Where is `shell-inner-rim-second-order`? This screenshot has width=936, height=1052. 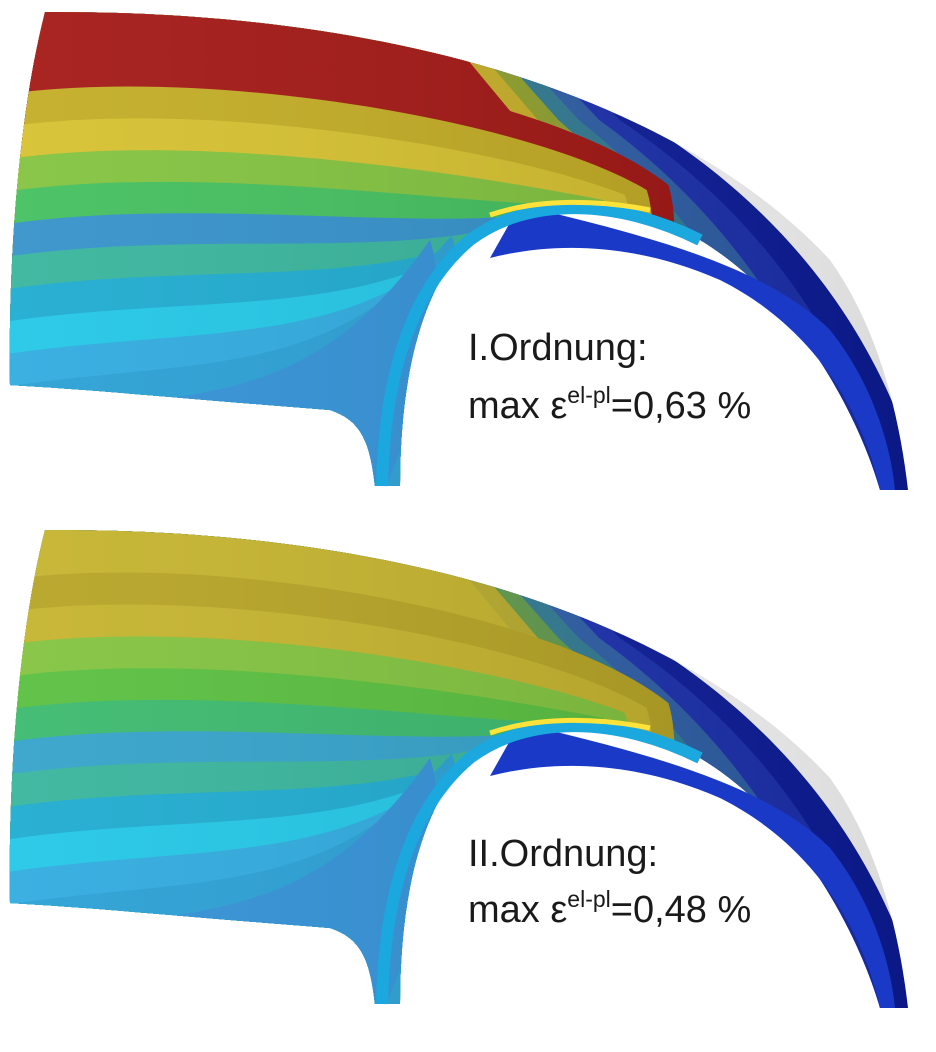 shell-inner-rim-second-order is located at coordinates (539, 862).